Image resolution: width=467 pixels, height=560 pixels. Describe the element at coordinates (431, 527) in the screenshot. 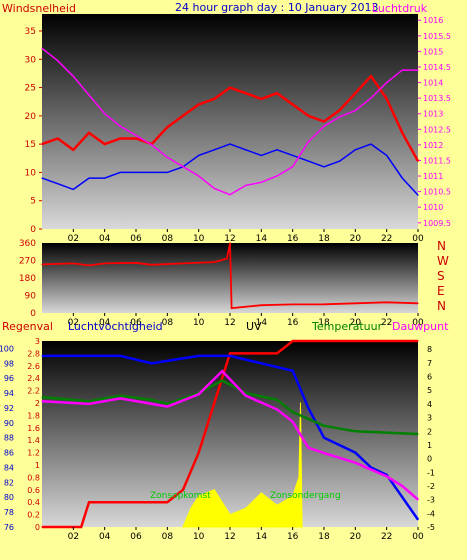

I see `temperature-tick-label: -5` at that location.